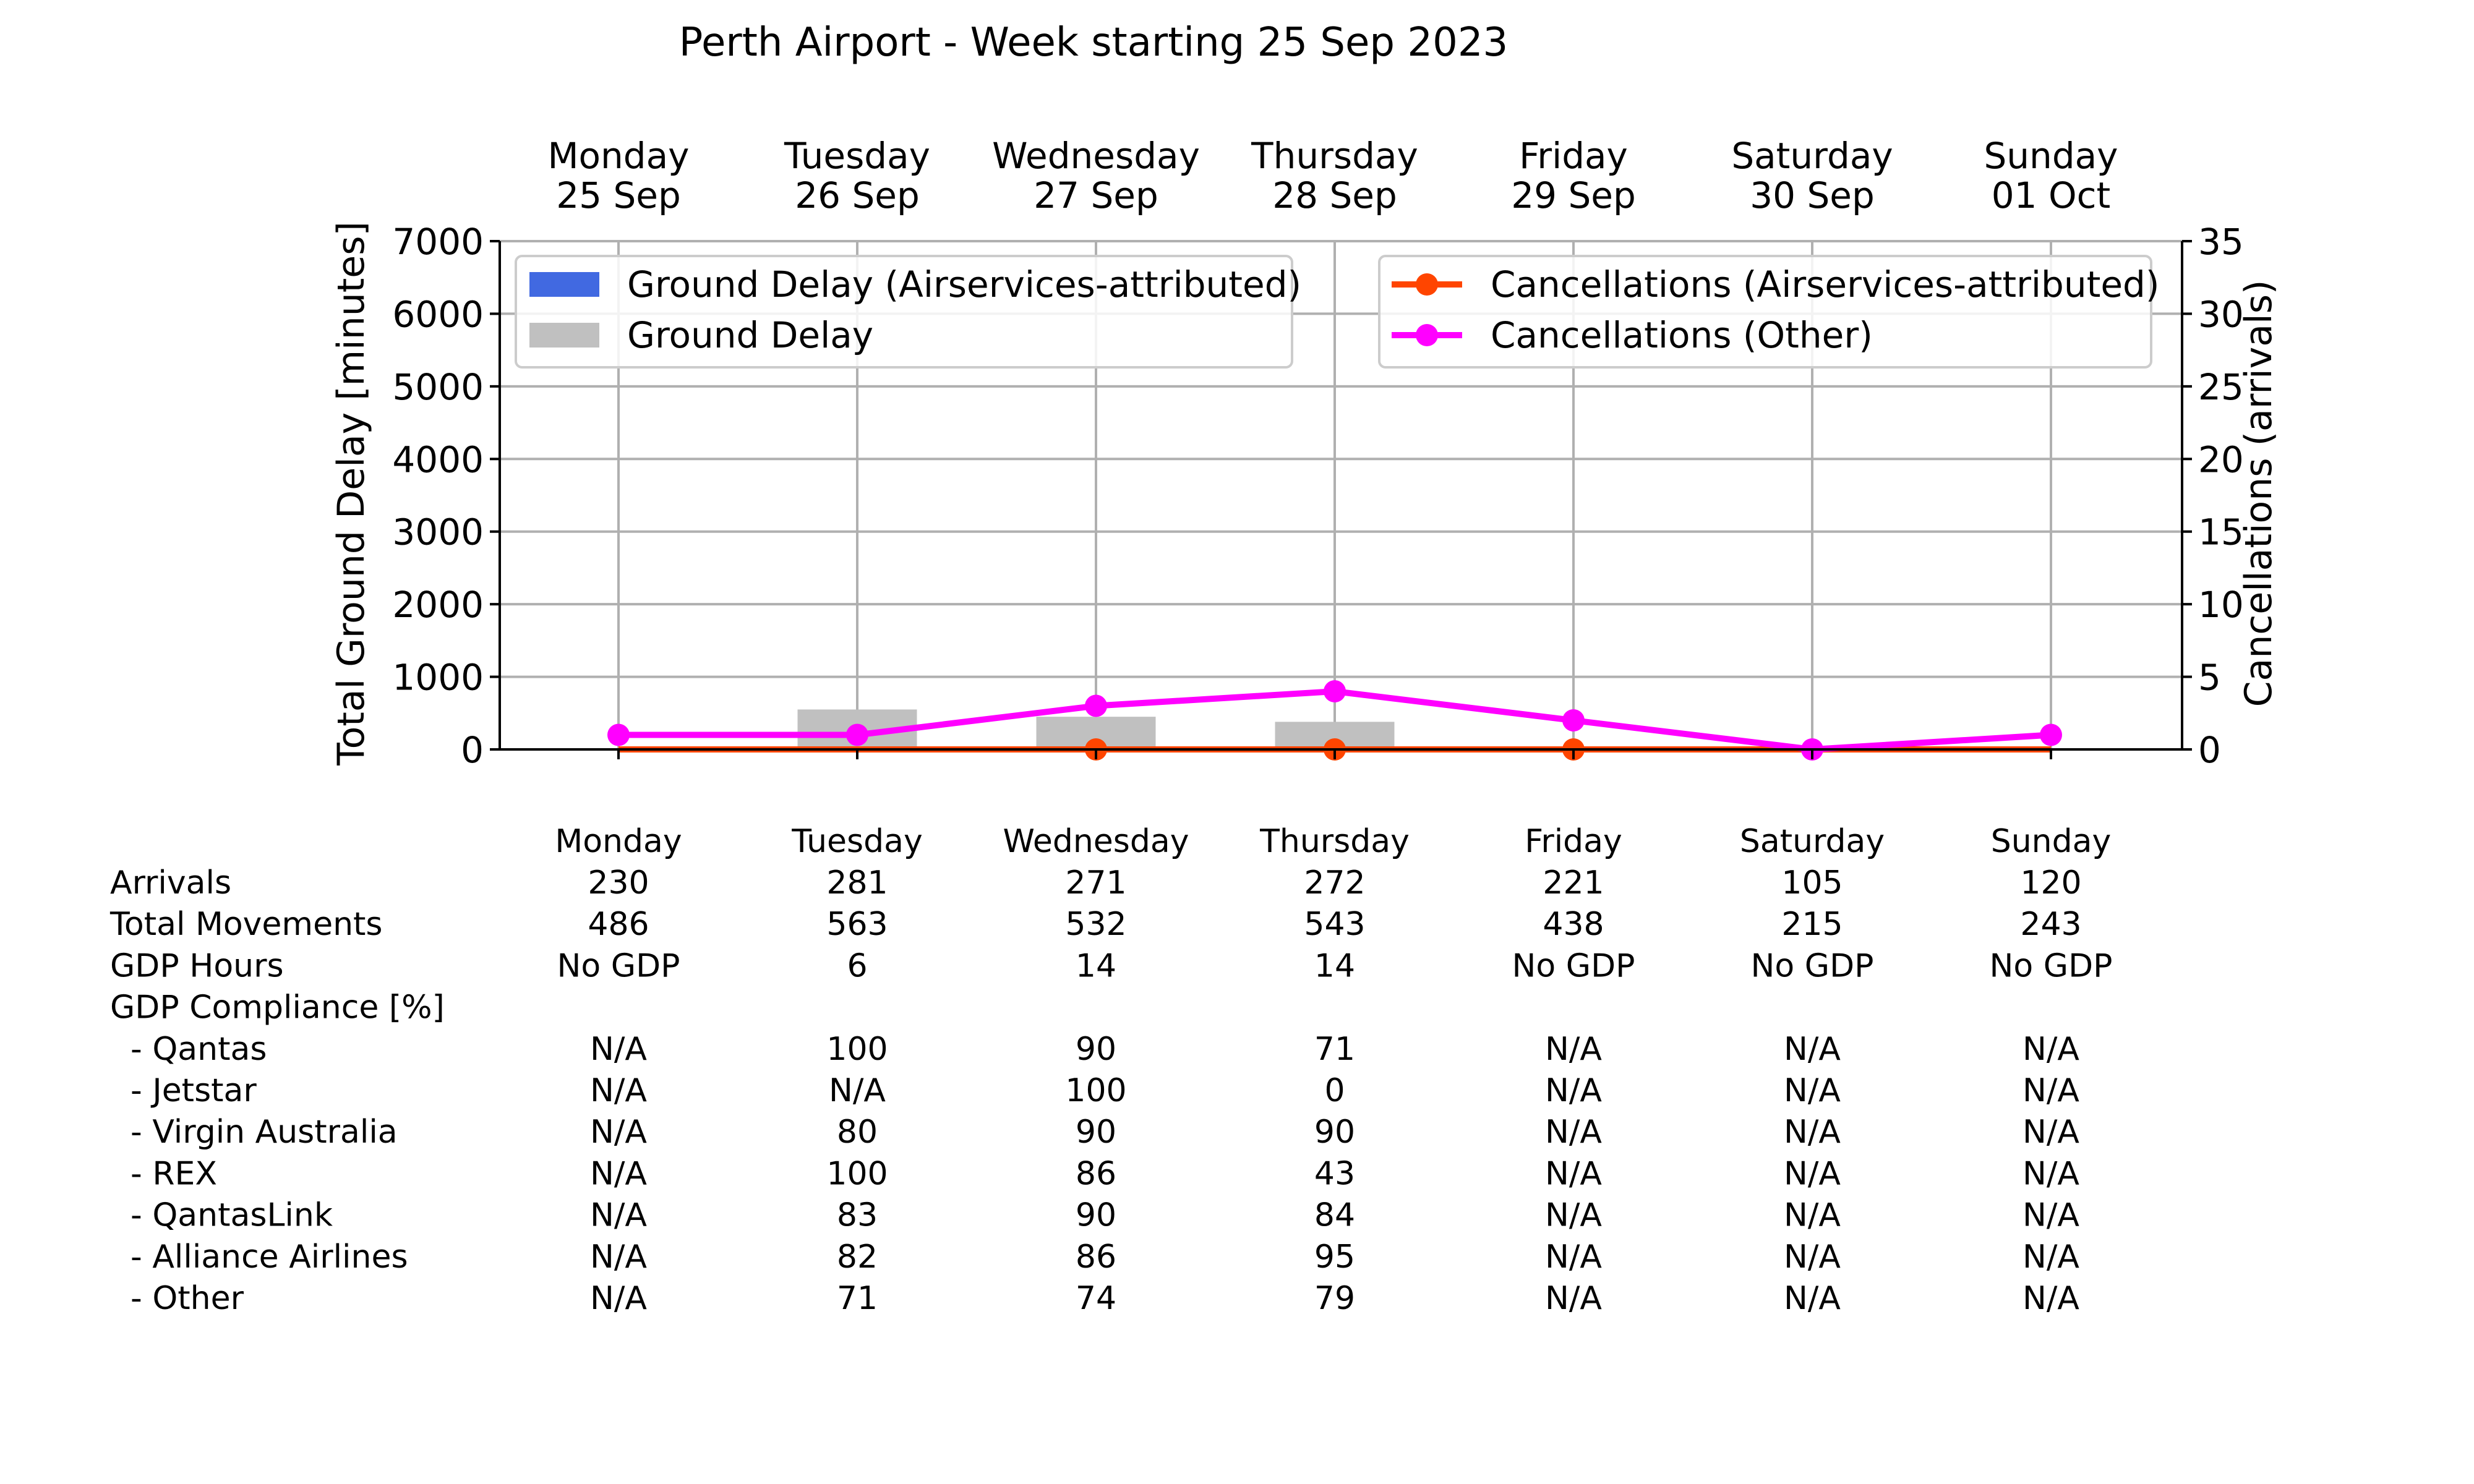 This screenshot has height=1484, width=2474. What do you see at coordinates (2051, 156) in the screenshot?
I see `day-label: Sunday` at bounding box center [2051, 156].